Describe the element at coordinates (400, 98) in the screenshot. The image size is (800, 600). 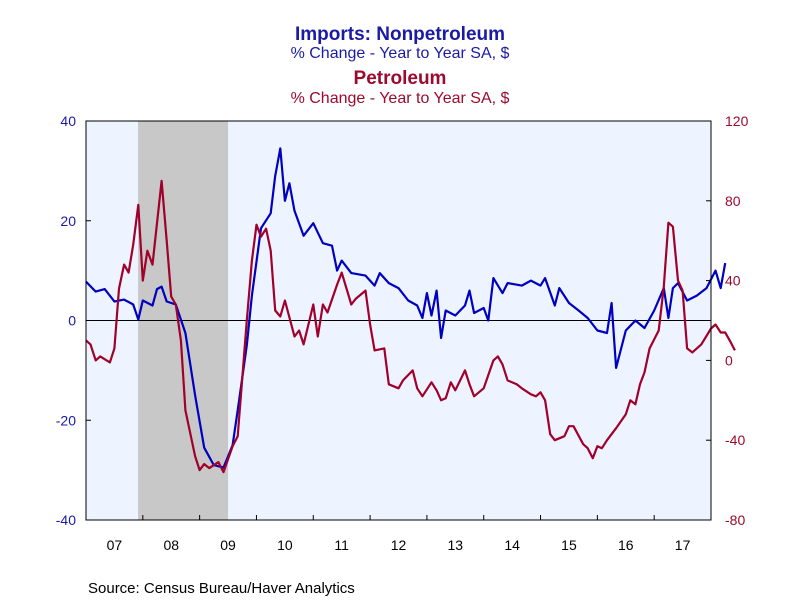
I see `chart-title-3: % Change - Year to Year SA, $` at that location.